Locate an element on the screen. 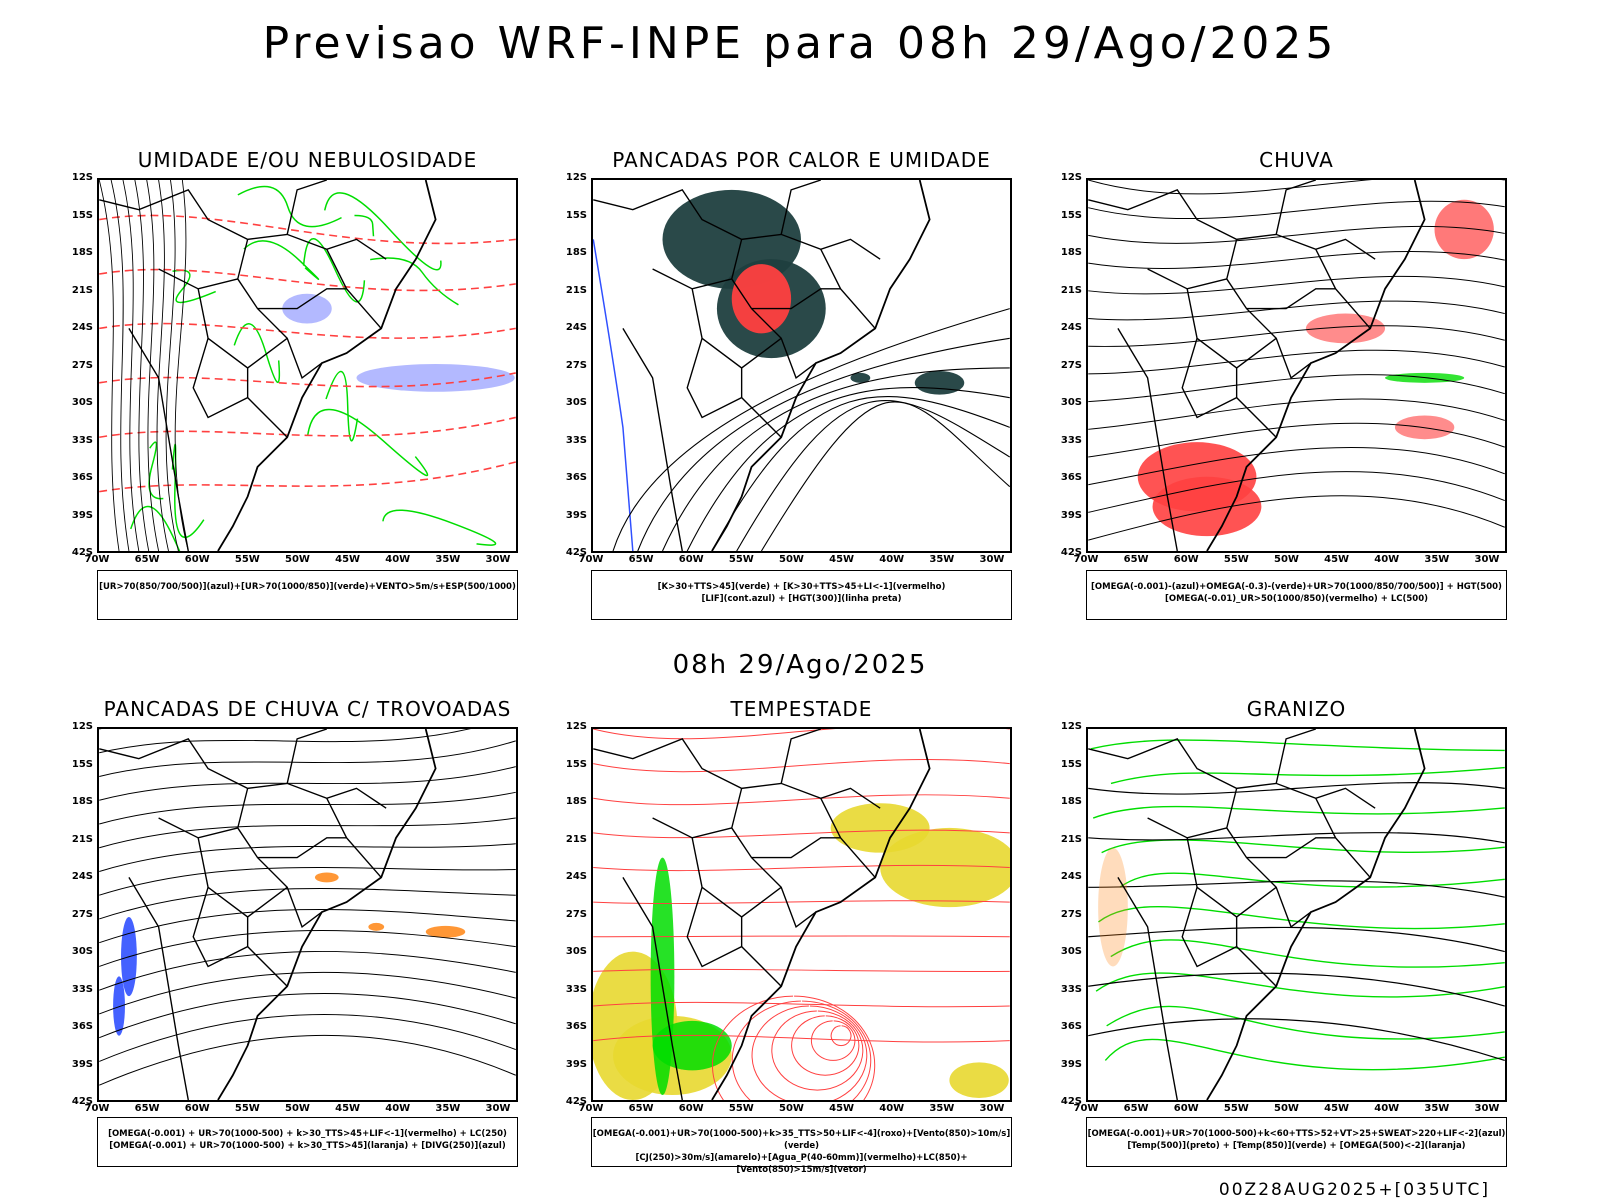 This screenshot has height=1200, width=1600. country-borders is located at coordinates (1257, 365).